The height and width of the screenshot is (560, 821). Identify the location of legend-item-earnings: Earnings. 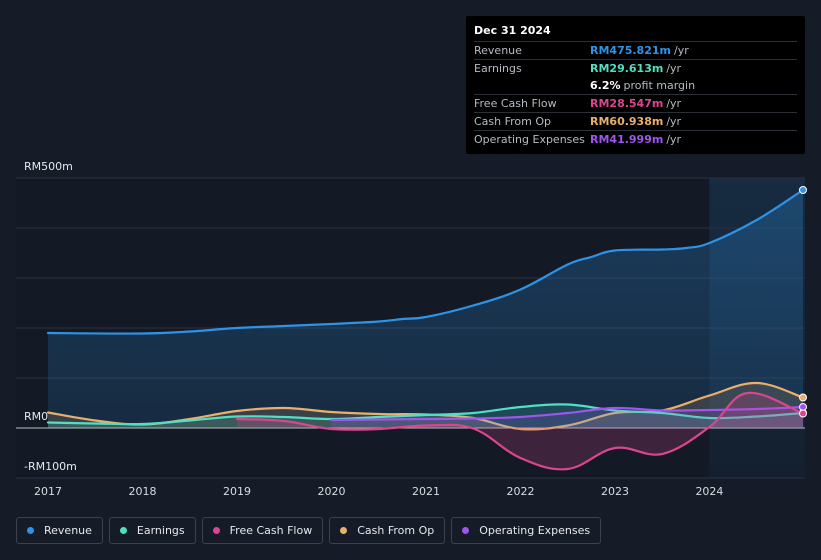
(152, 530).